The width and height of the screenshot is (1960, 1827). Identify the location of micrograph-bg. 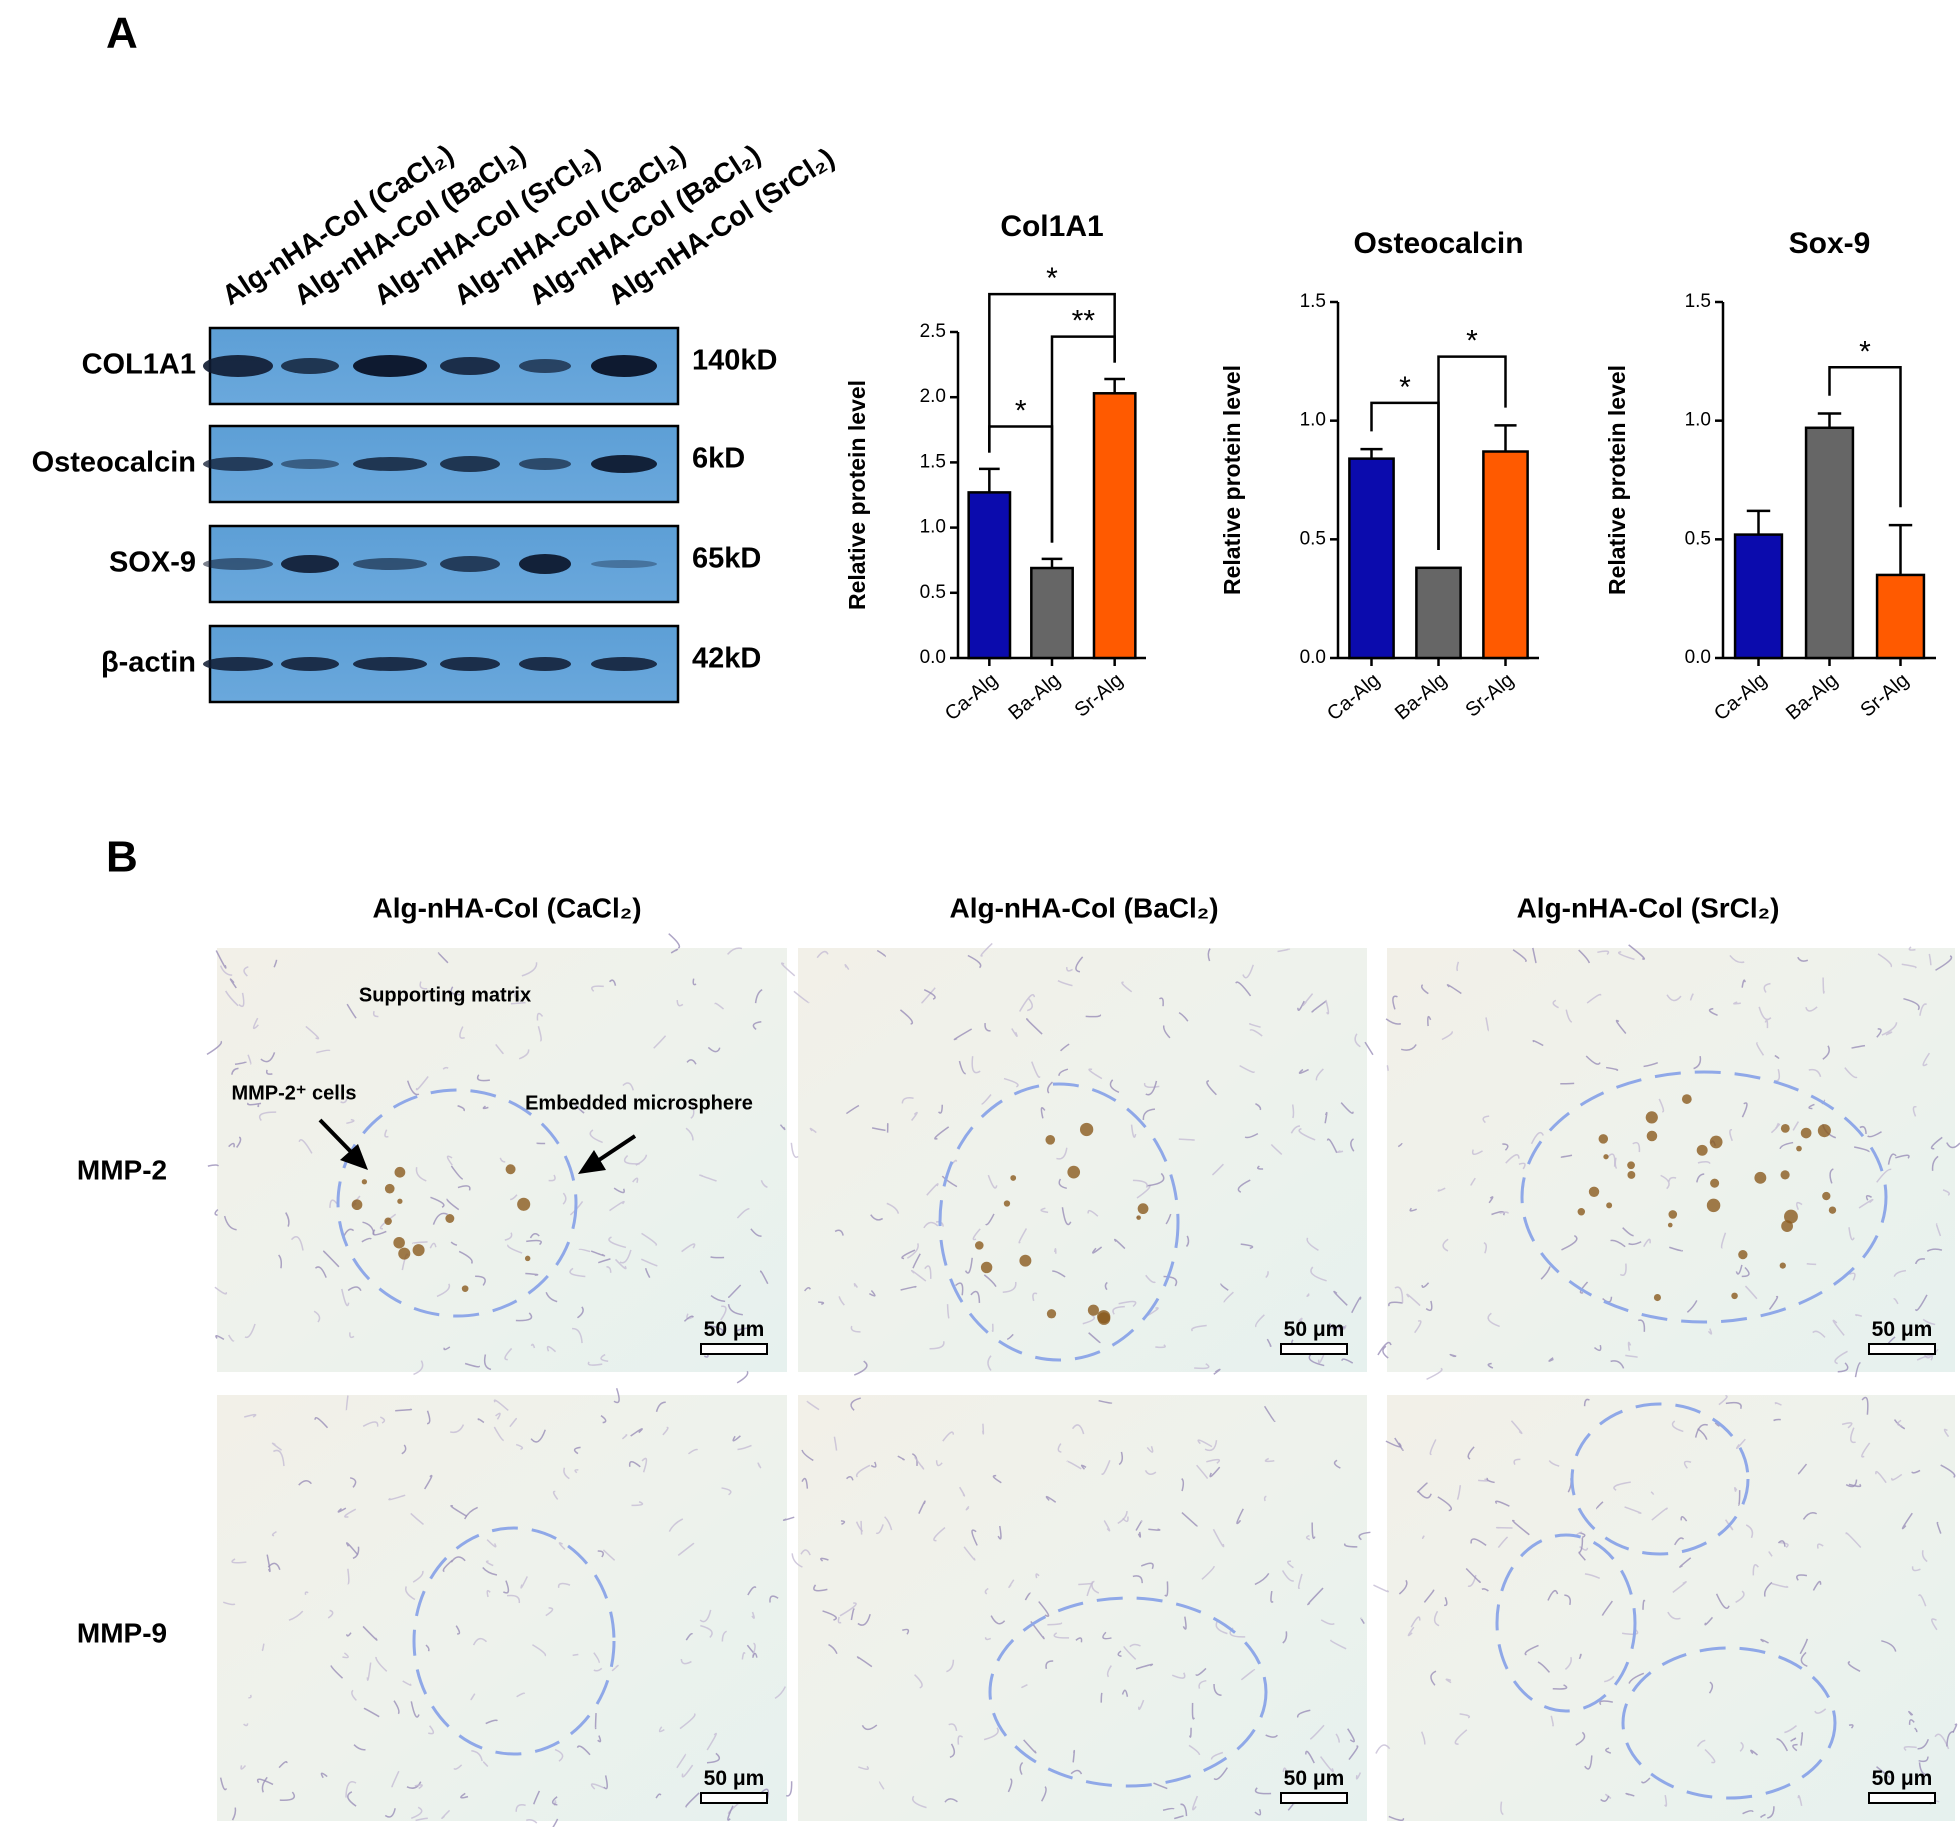
(1671, 1160).